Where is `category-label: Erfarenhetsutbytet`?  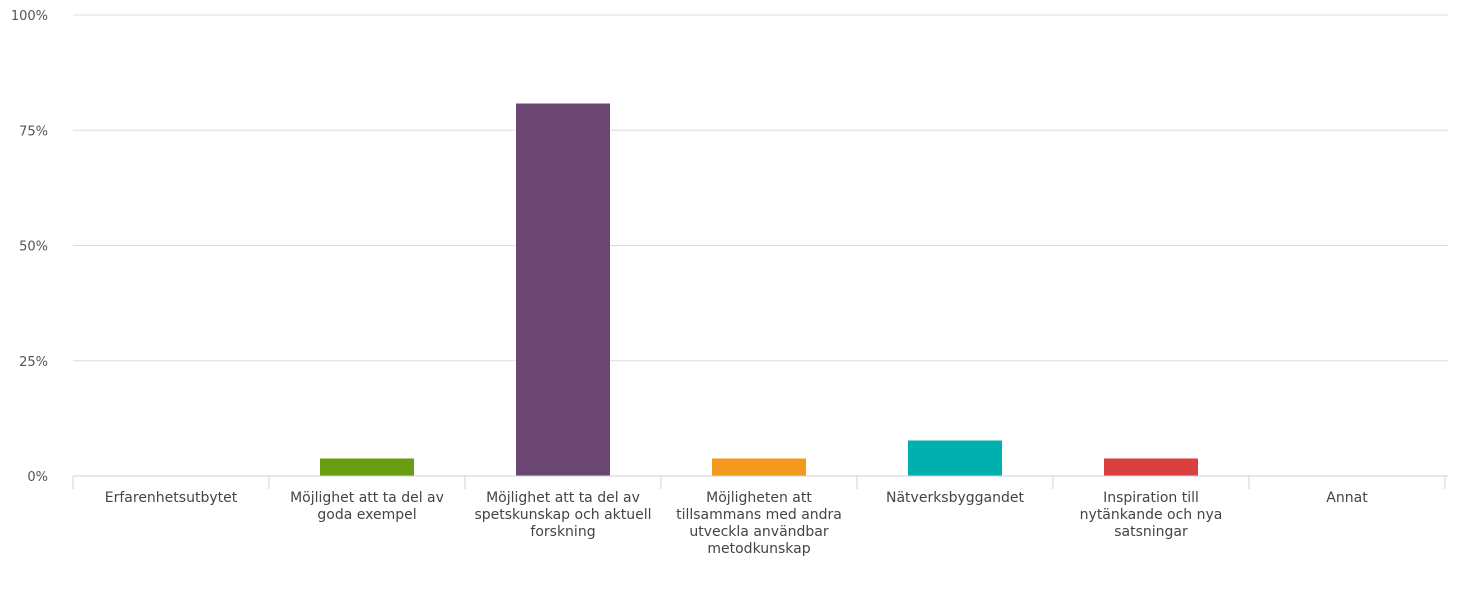 category-label: Erfarenhetsutbytet is located at coordinates (171, 498).